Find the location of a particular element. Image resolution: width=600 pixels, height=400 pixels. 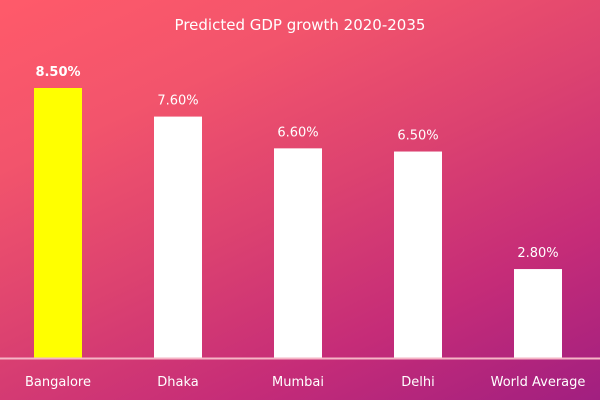

bar-delhi is located at coordinates (418, 254).